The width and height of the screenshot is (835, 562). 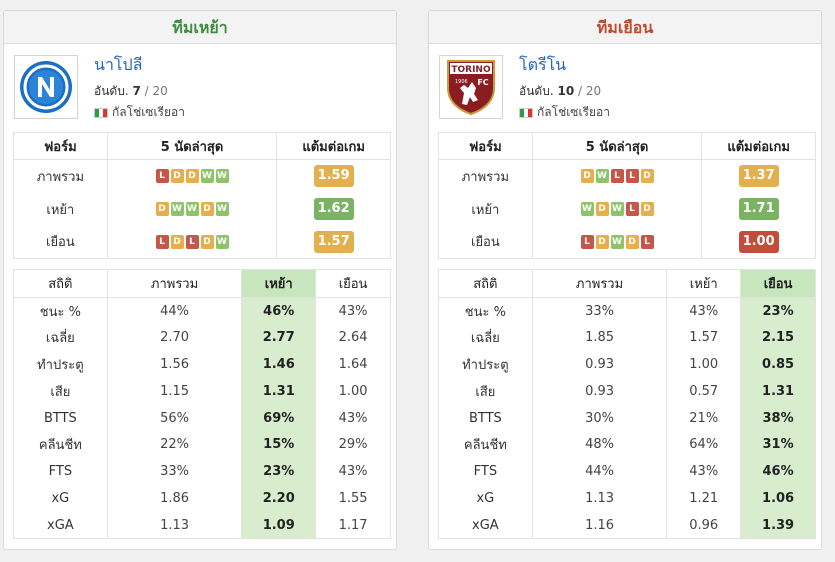 I want to click on stat-value: 1.55, so click(x=353, y=498).